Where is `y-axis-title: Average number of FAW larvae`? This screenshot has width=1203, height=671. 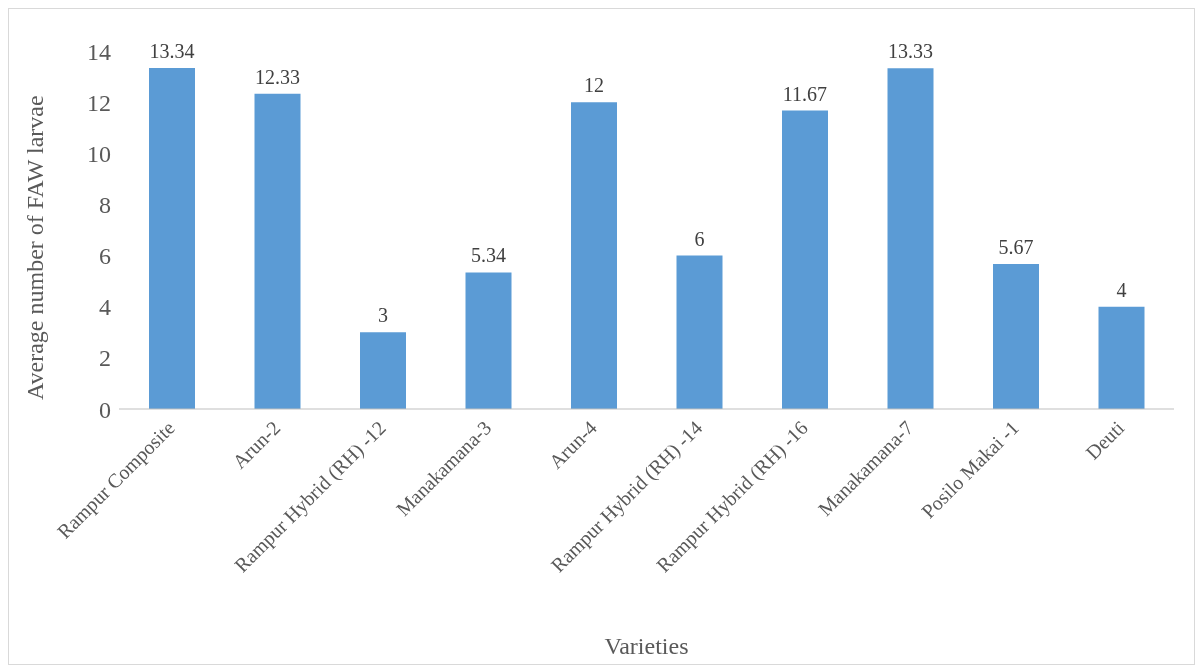
y-axis-title: Average number of FAW larvae is located at coordinates (34, 247).